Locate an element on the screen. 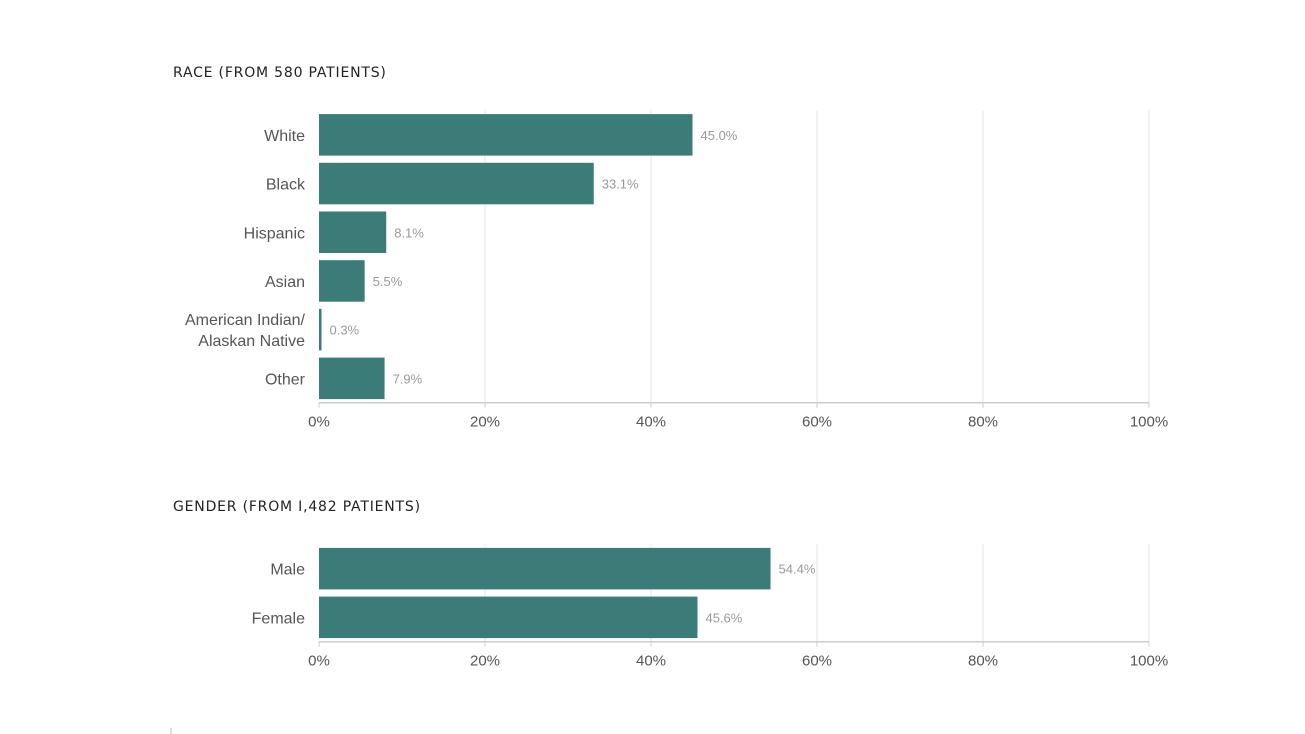  race-x-tick-label-100: 100% is located at coordinates (1149, 422).